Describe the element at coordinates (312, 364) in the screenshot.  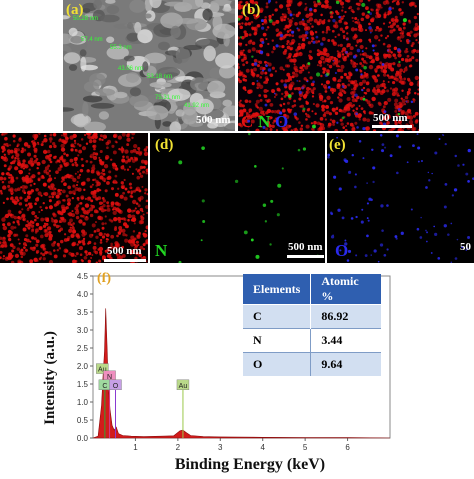
I see `table-row: O 9.64` at that location.